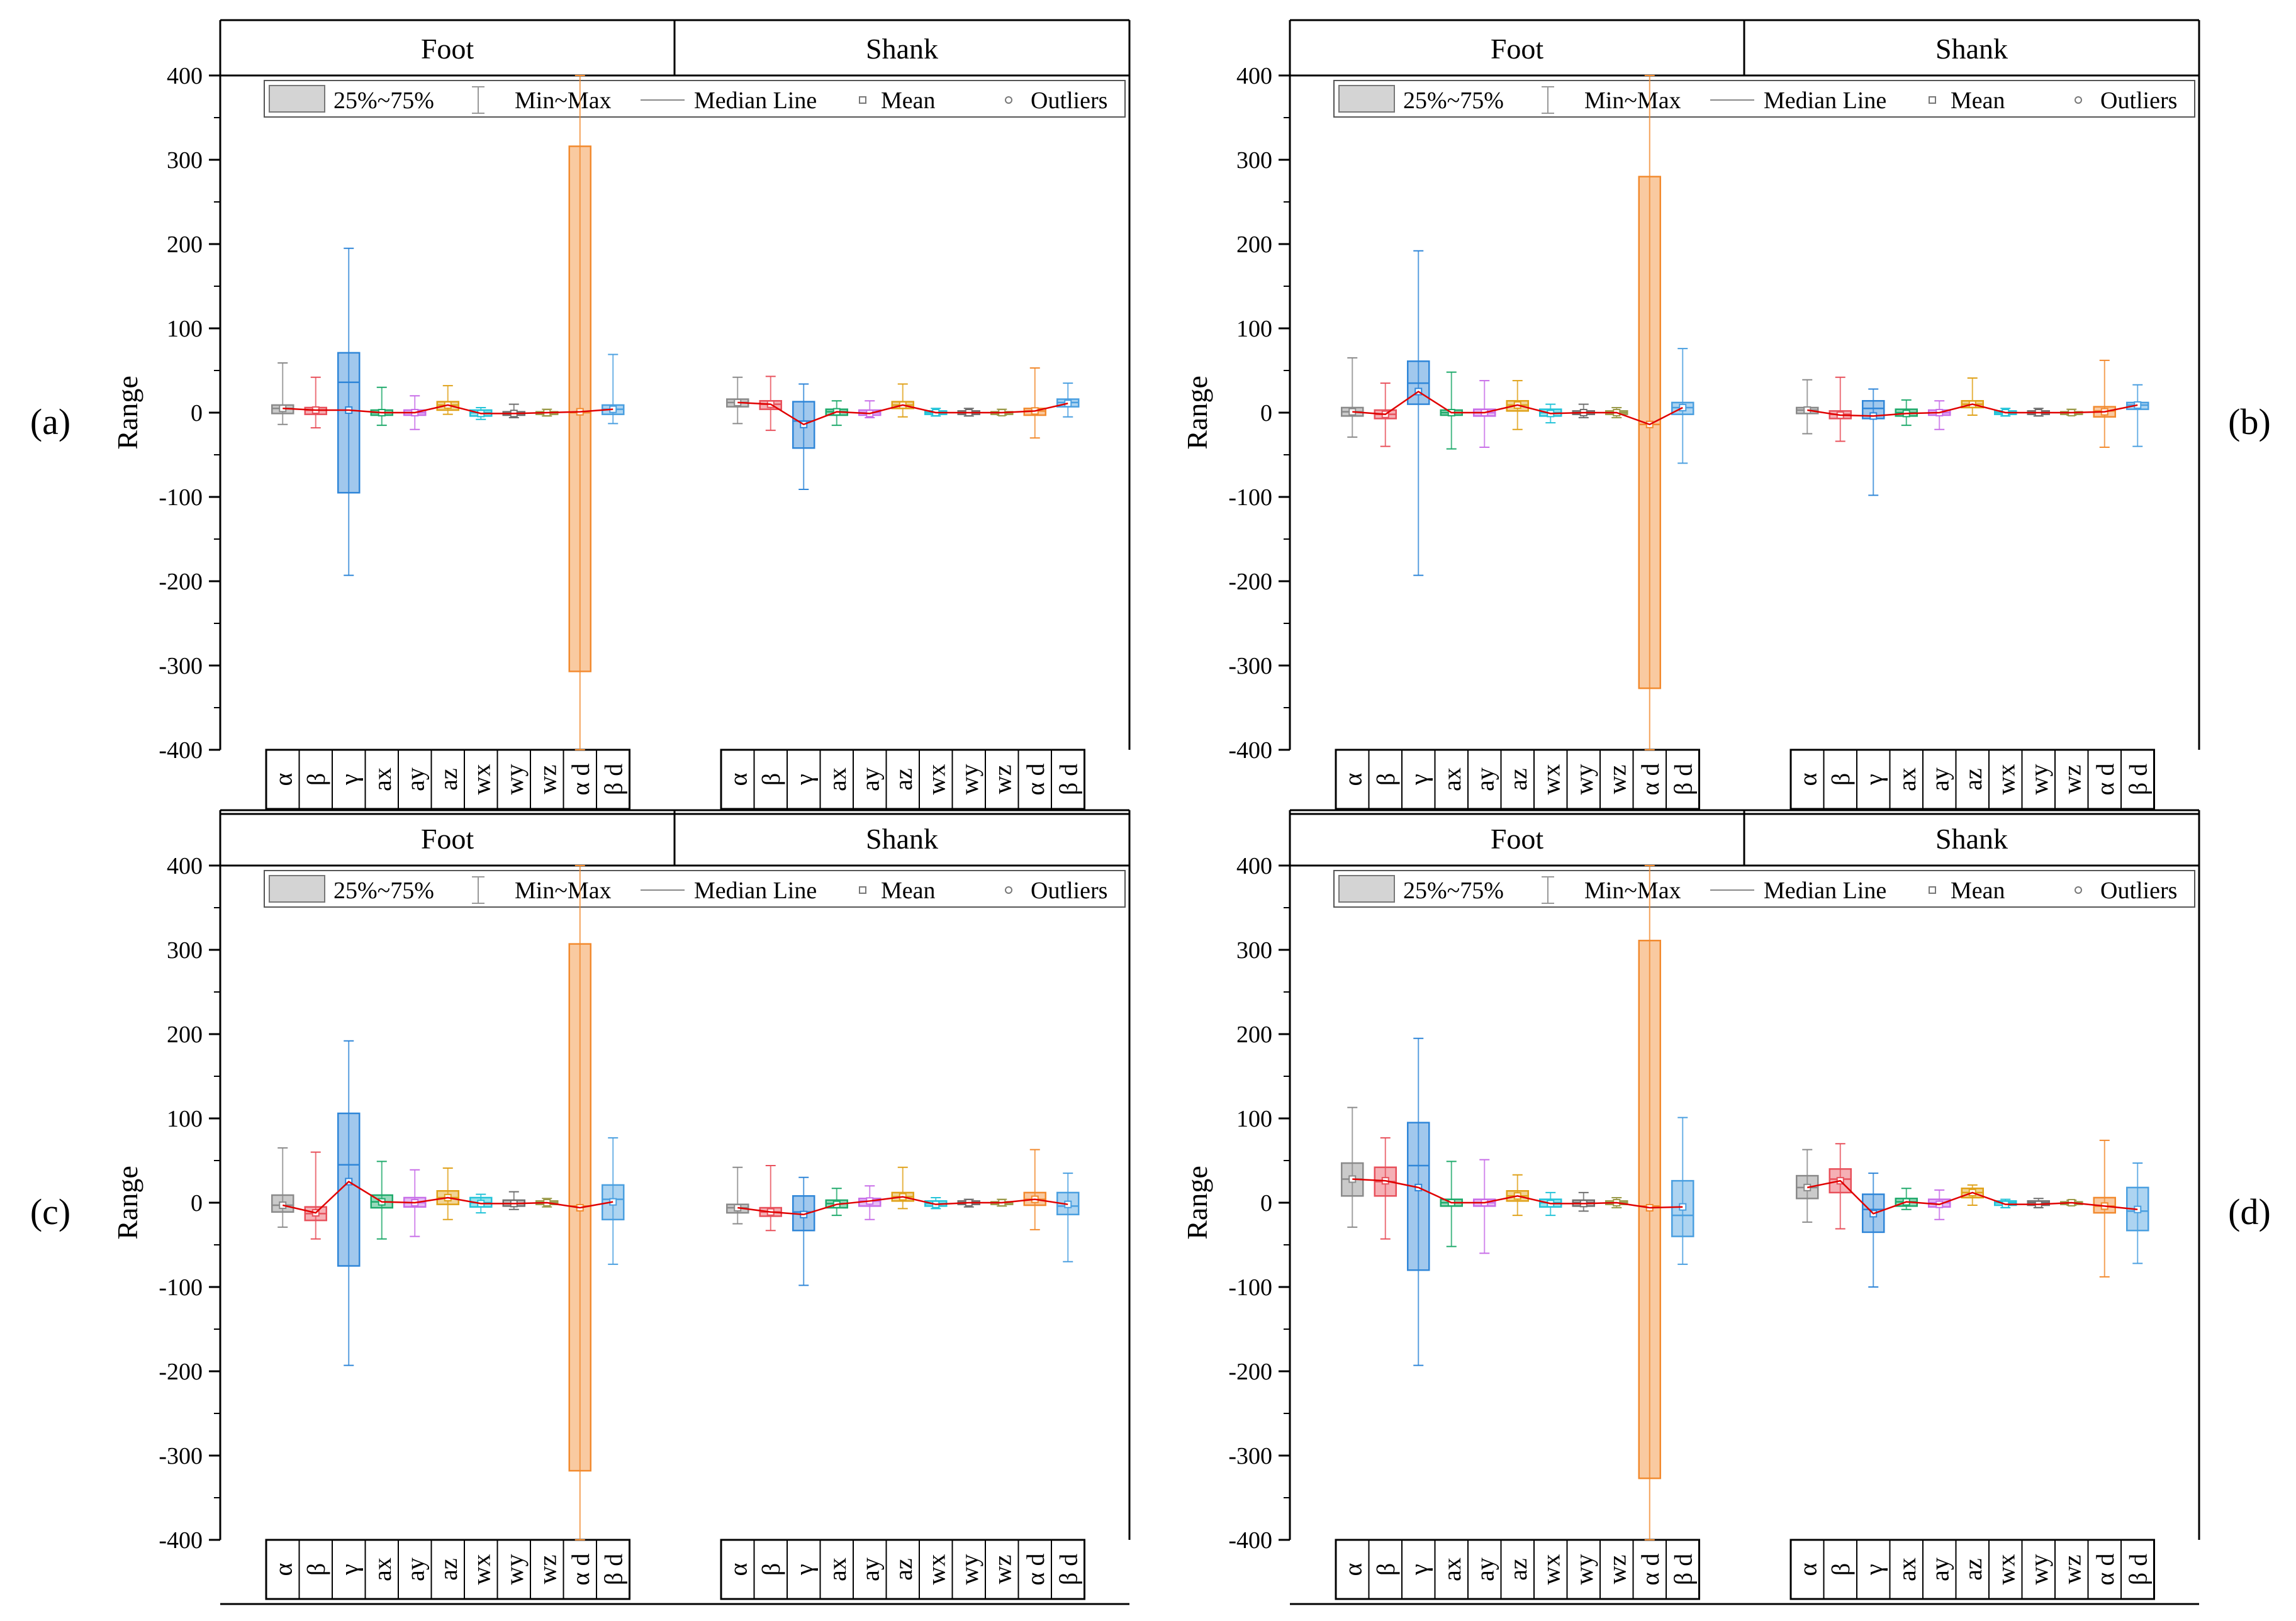 The image size is (2296, 1621). Describe the element at coordinates (1254, 161) in the screenshot. I see `y-tick-label: 300` at that location.